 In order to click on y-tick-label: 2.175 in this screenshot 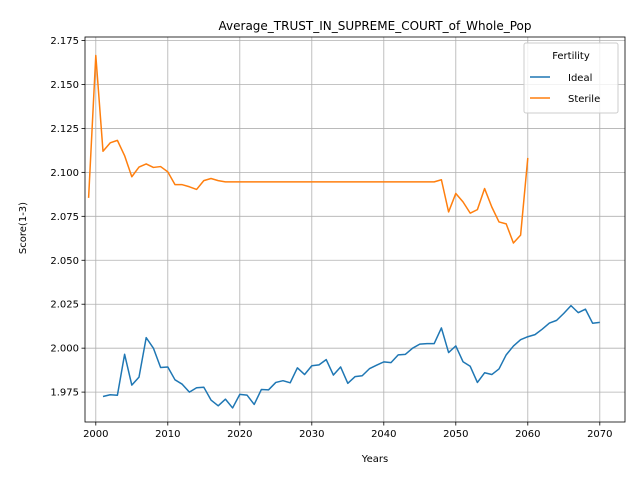, I will do `click(64, 41)`.